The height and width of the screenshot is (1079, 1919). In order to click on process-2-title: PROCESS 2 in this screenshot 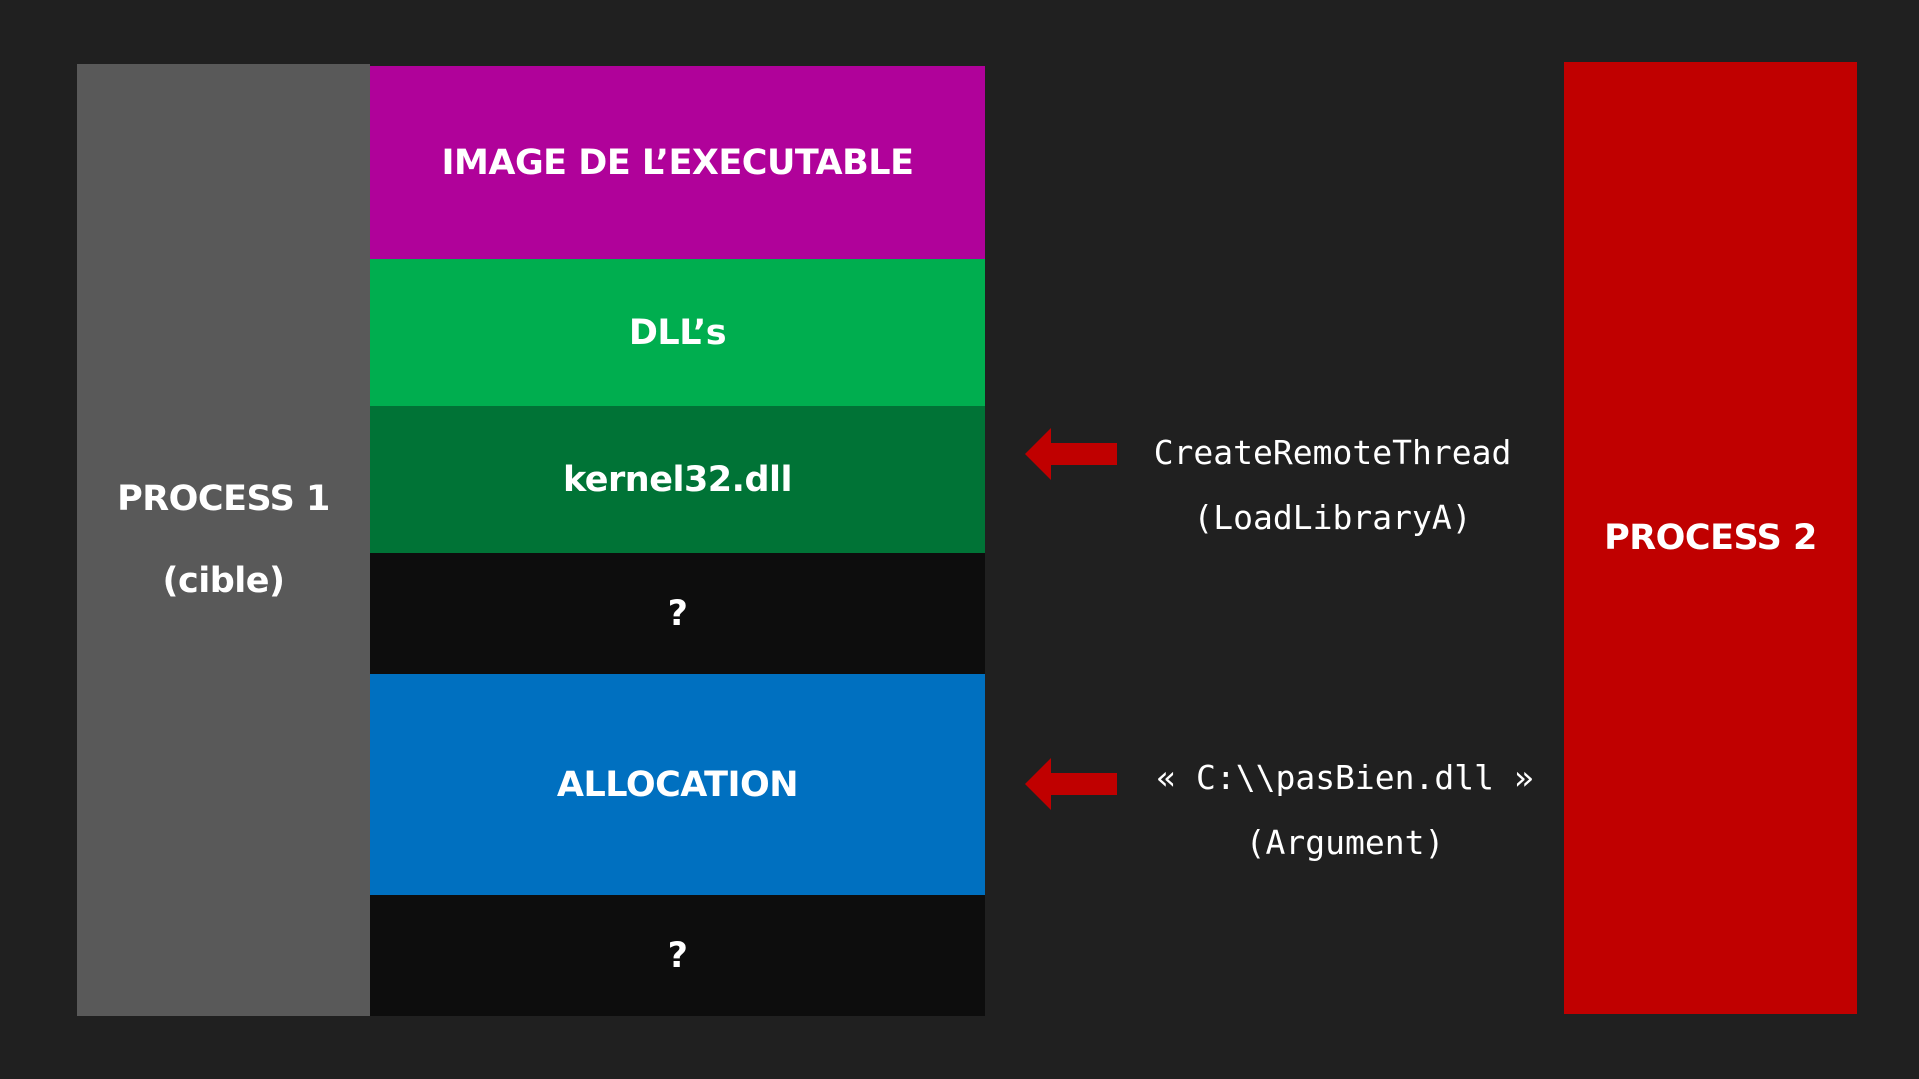, I will do `click(1710, 538)`.